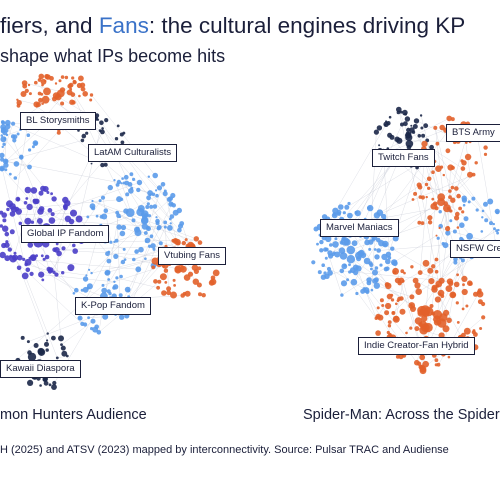 This screenshot has height=500, width=500. Describe the element at coordinates (133, 153) in the screenshot. I see `cluster-label-latam-culturalists: LatAM Culturalists` at that location.